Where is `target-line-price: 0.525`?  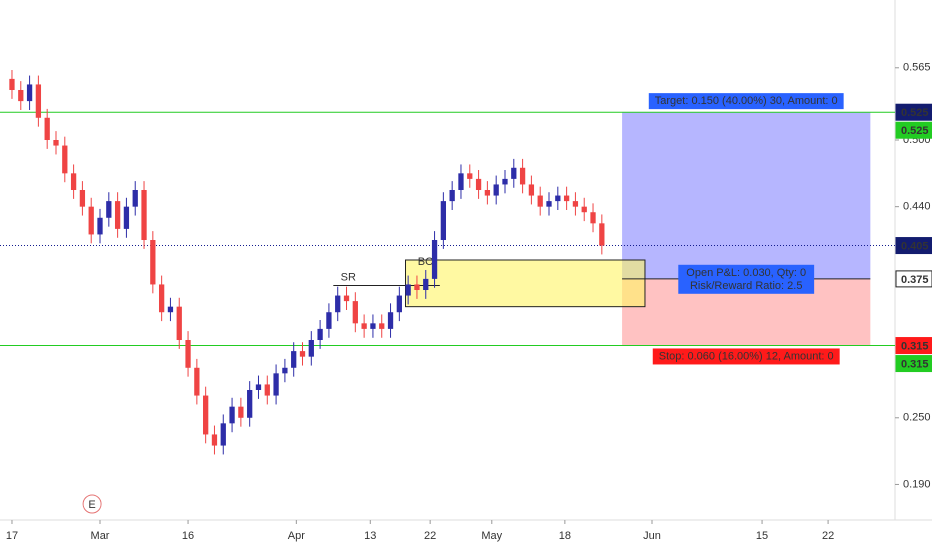
target-line-price: 0.525 is located at coordinates (915, 131).